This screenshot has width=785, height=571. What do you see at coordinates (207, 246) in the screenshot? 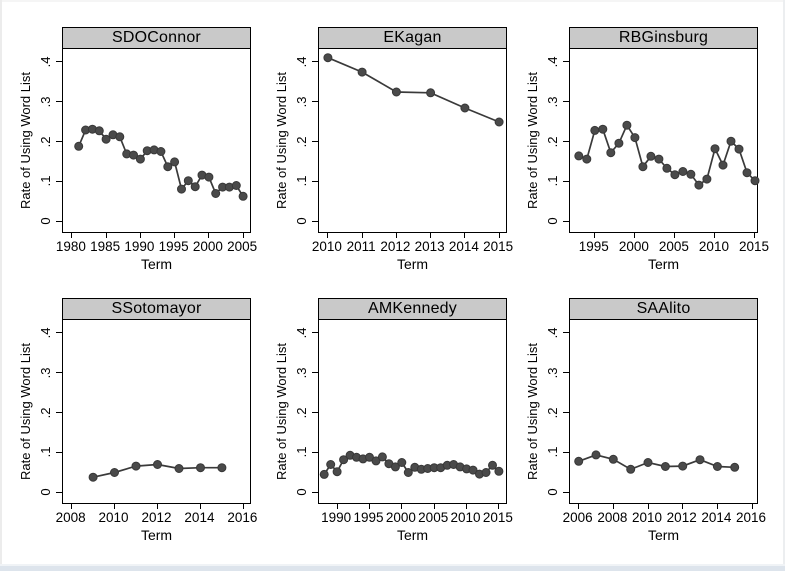
I see `x-tick-label: 2000` at bounding box center [207, 246].